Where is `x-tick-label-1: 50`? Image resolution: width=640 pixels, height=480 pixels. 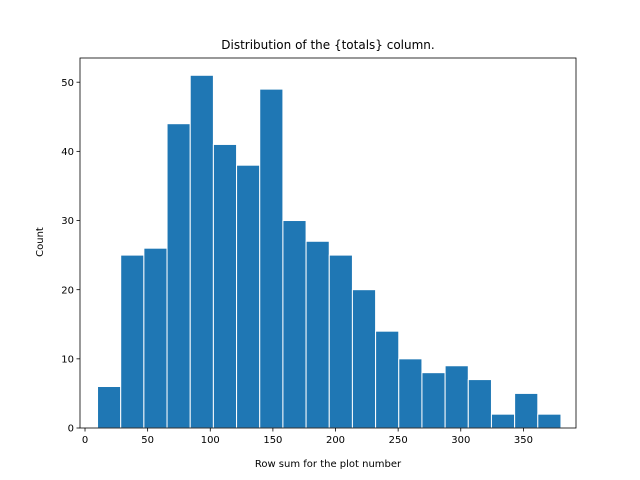
x-tick-label-1: 50 is located at coordinates (147, 440).